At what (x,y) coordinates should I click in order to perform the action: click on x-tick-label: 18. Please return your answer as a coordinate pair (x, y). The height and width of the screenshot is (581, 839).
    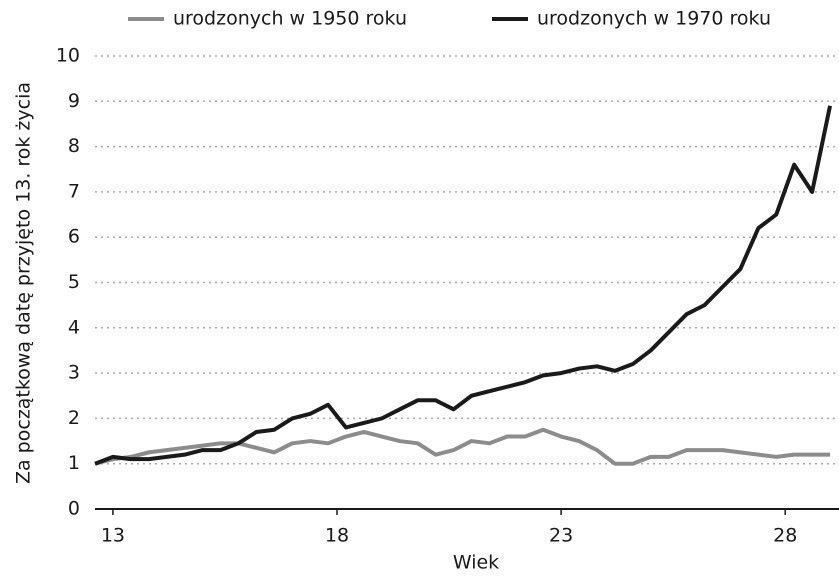
    Looking at the image, I should click on (337, 536).